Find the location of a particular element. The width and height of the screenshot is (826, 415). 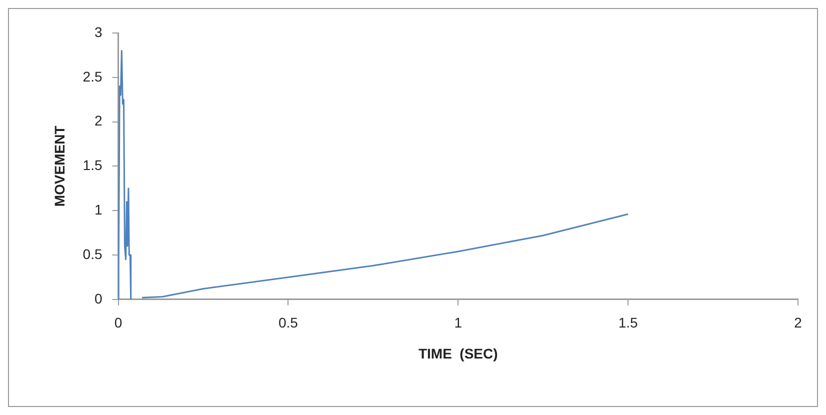

y-tick-label: 2 is located at coordinates (98, 120).